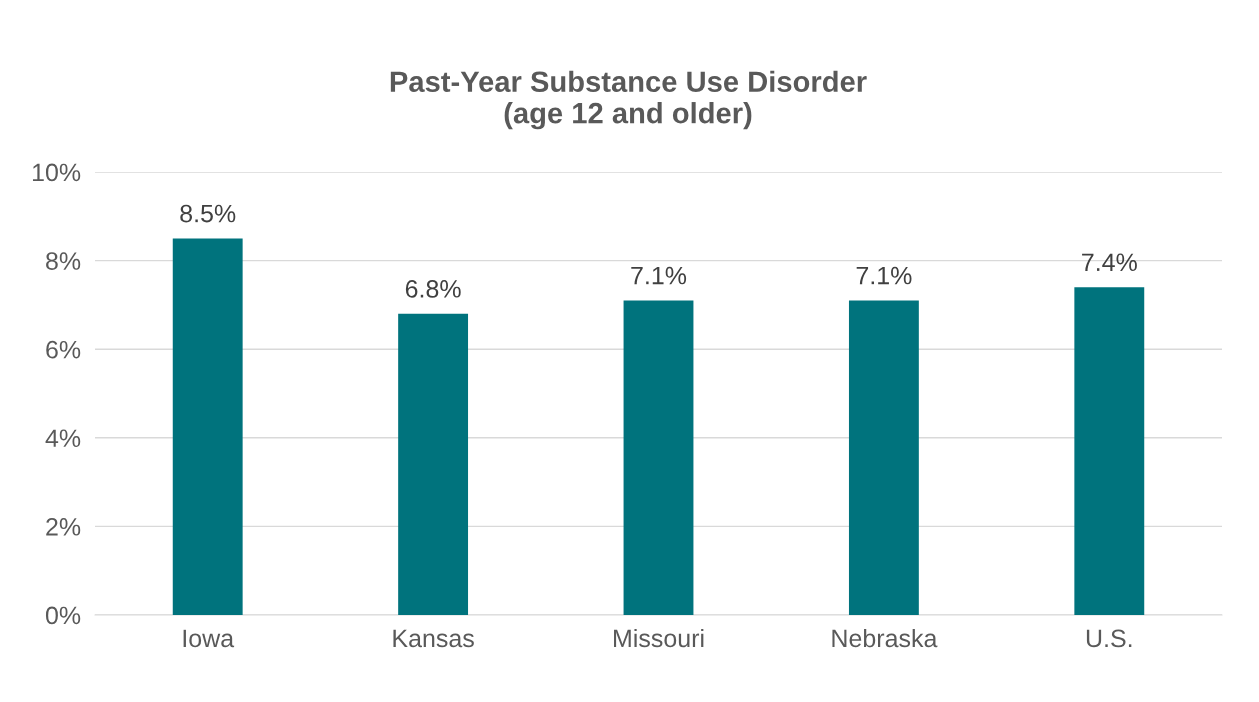 This screenshot has height=702, width=1259. What do you see at coordinates (433, 289) in the screenshot?
I see `data-label: 6.8%` at bounding box center [433, 289].